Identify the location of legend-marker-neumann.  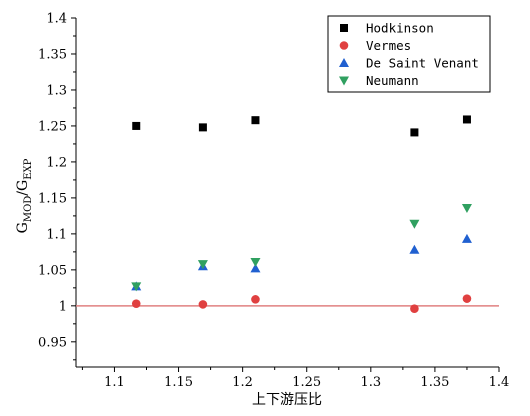
(344, 81).